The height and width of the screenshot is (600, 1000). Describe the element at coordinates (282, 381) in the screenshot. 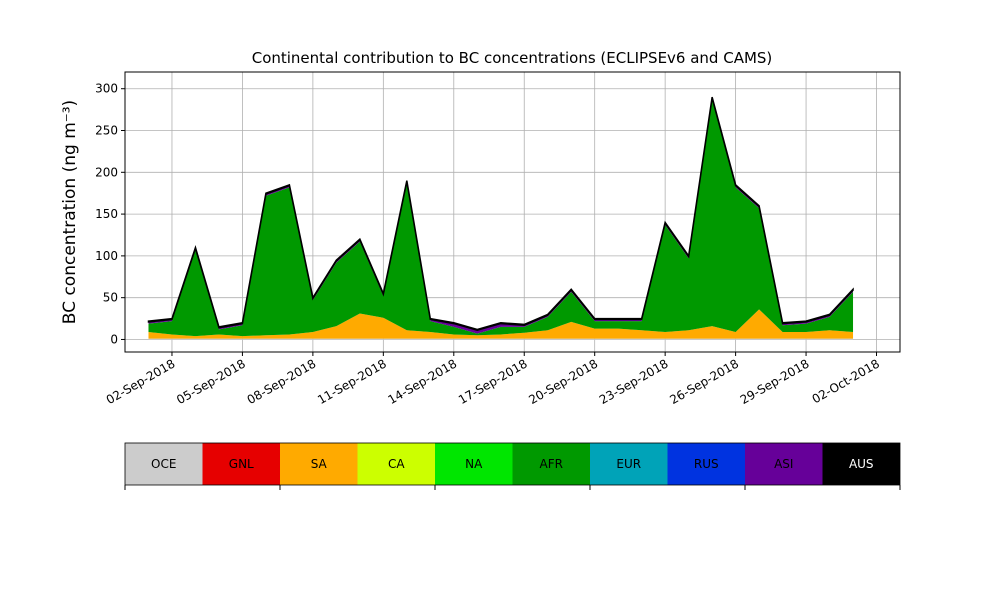

I see `x-tick-label: 08-Sep-2018` at that location.